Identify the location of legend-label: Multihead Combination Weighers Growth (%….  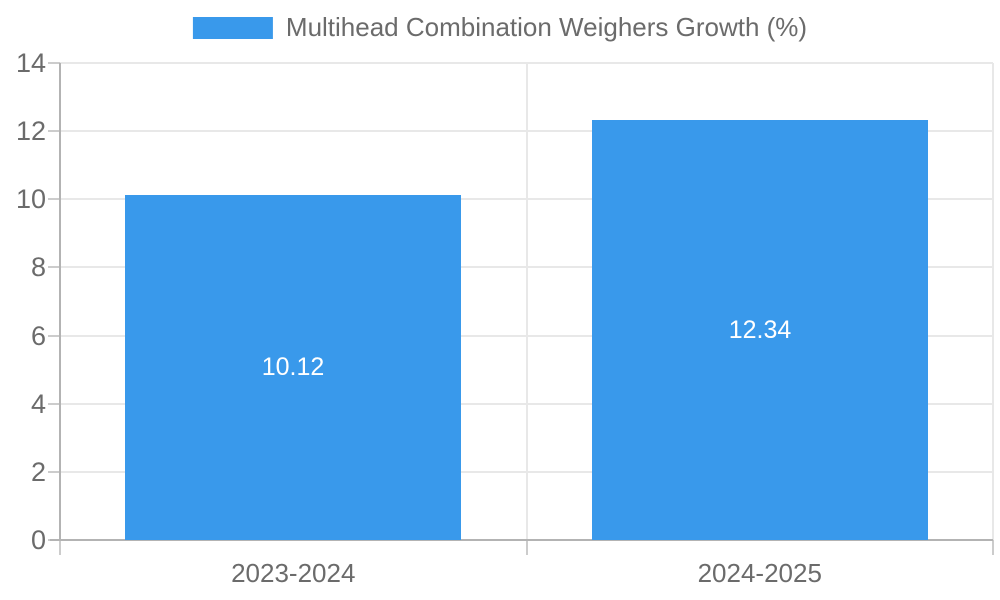
(546, 27).